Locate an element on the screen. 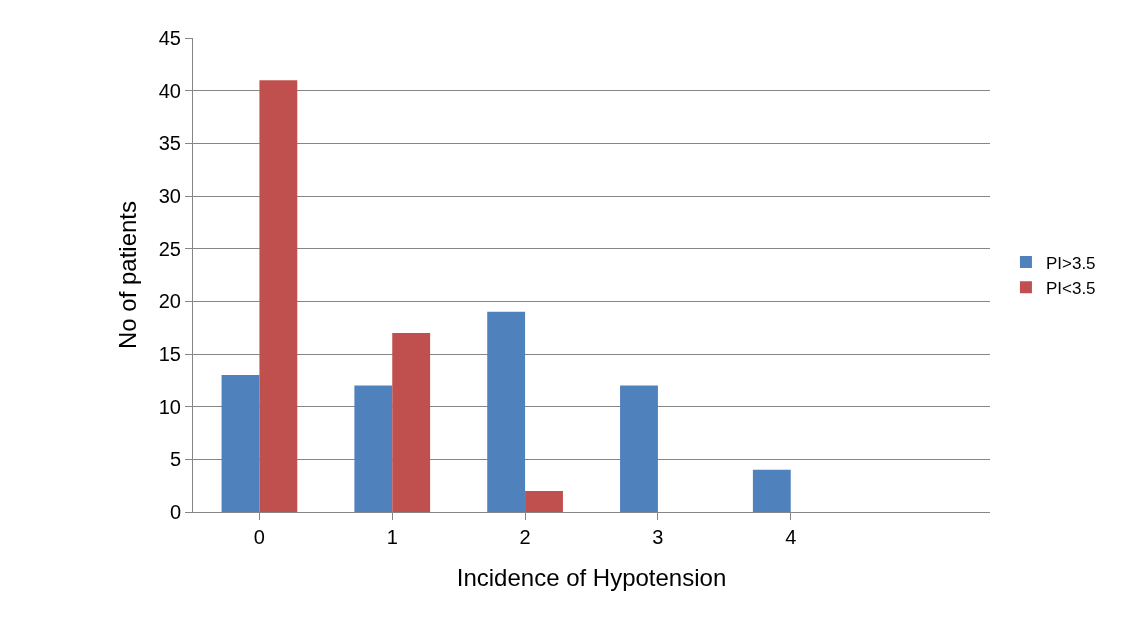  y-tick-label: 45 is located at coordinates (169, 38).